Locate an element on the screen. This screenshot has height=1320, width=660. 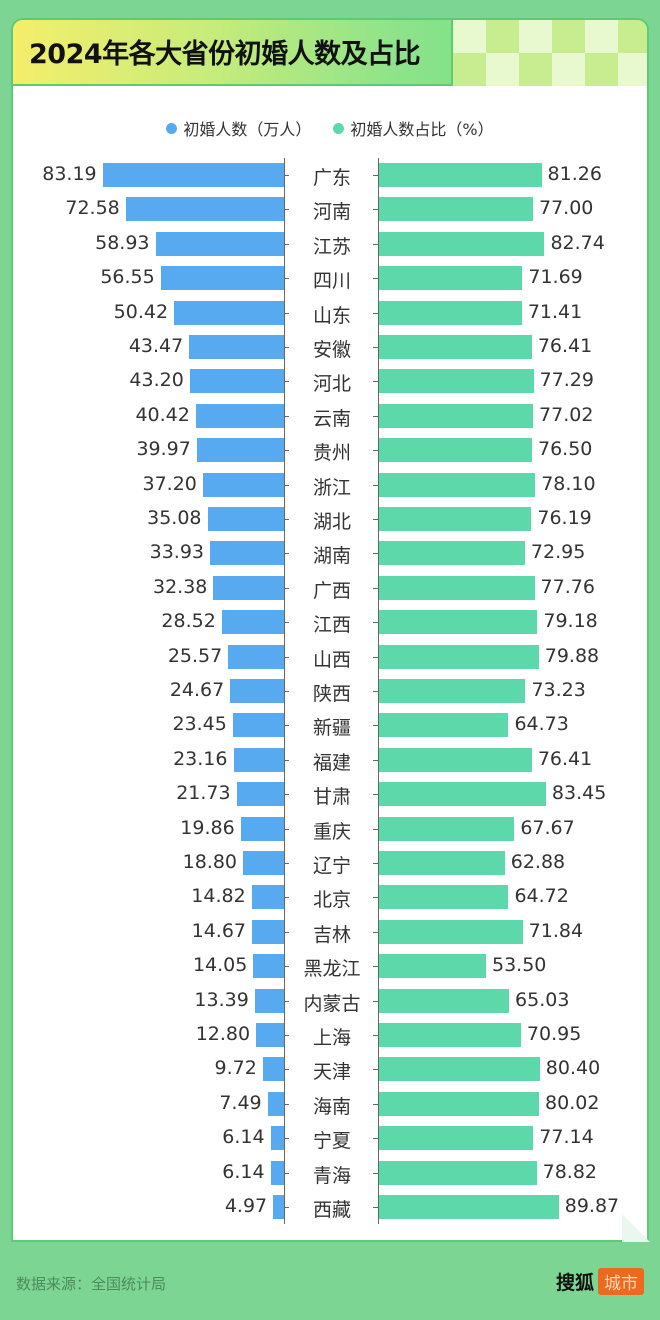
ratio-label: 81.26 is located at coordinates (574, 174).